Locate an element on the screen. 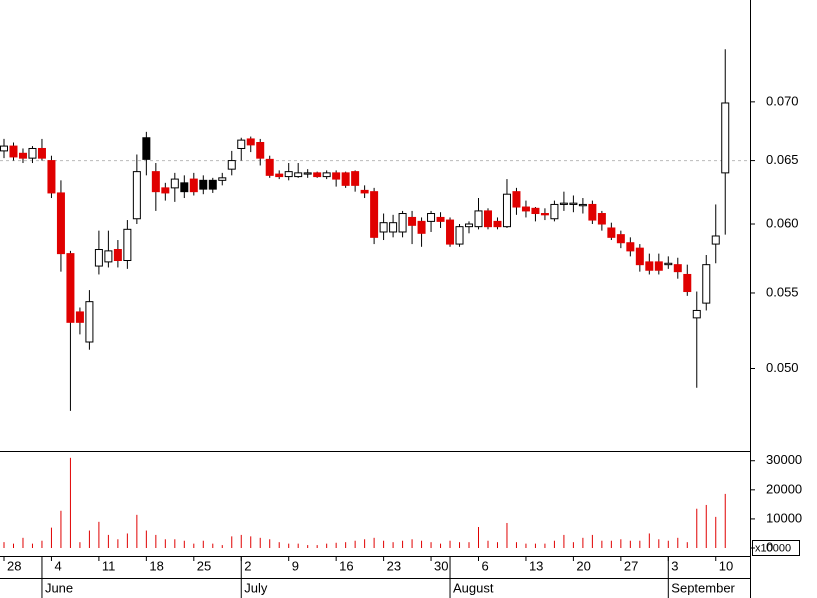  x-tick-label: 25 is located at coordinates (204, 565).